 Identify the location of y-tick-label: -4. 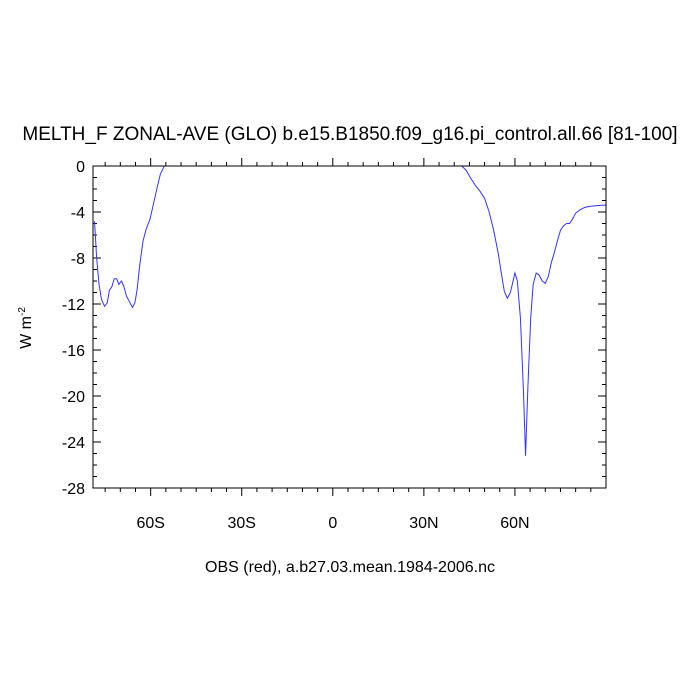
(78, 213).